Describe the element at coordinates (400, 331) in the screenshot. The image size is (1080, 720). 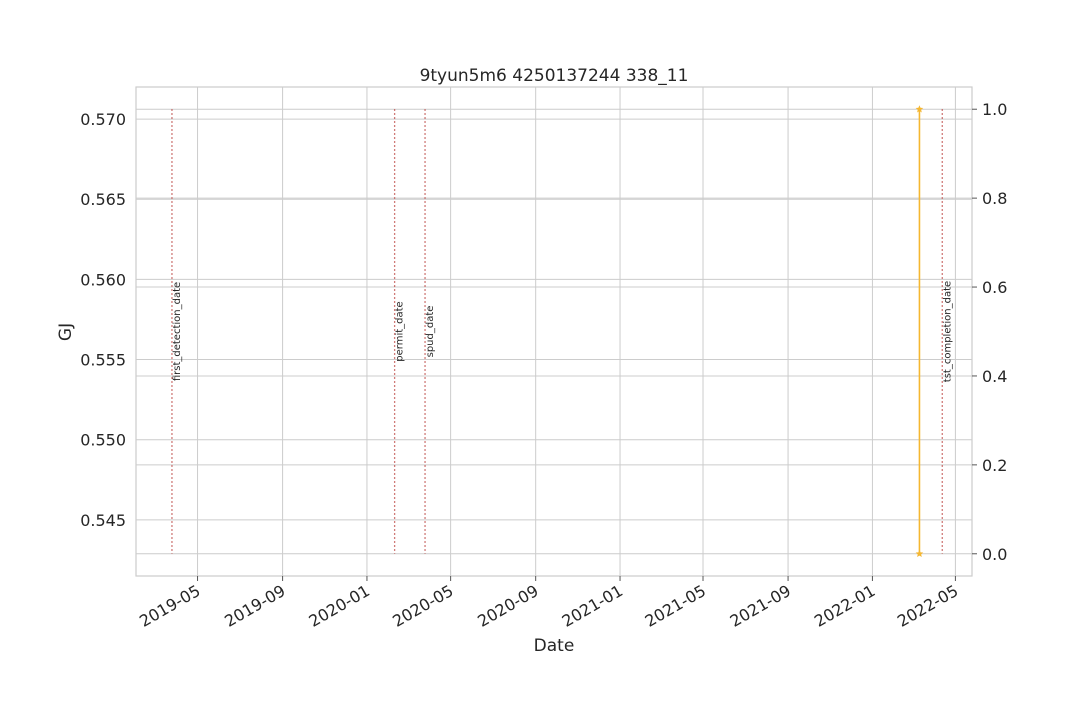
I see `event-label: permit_date` at that location.